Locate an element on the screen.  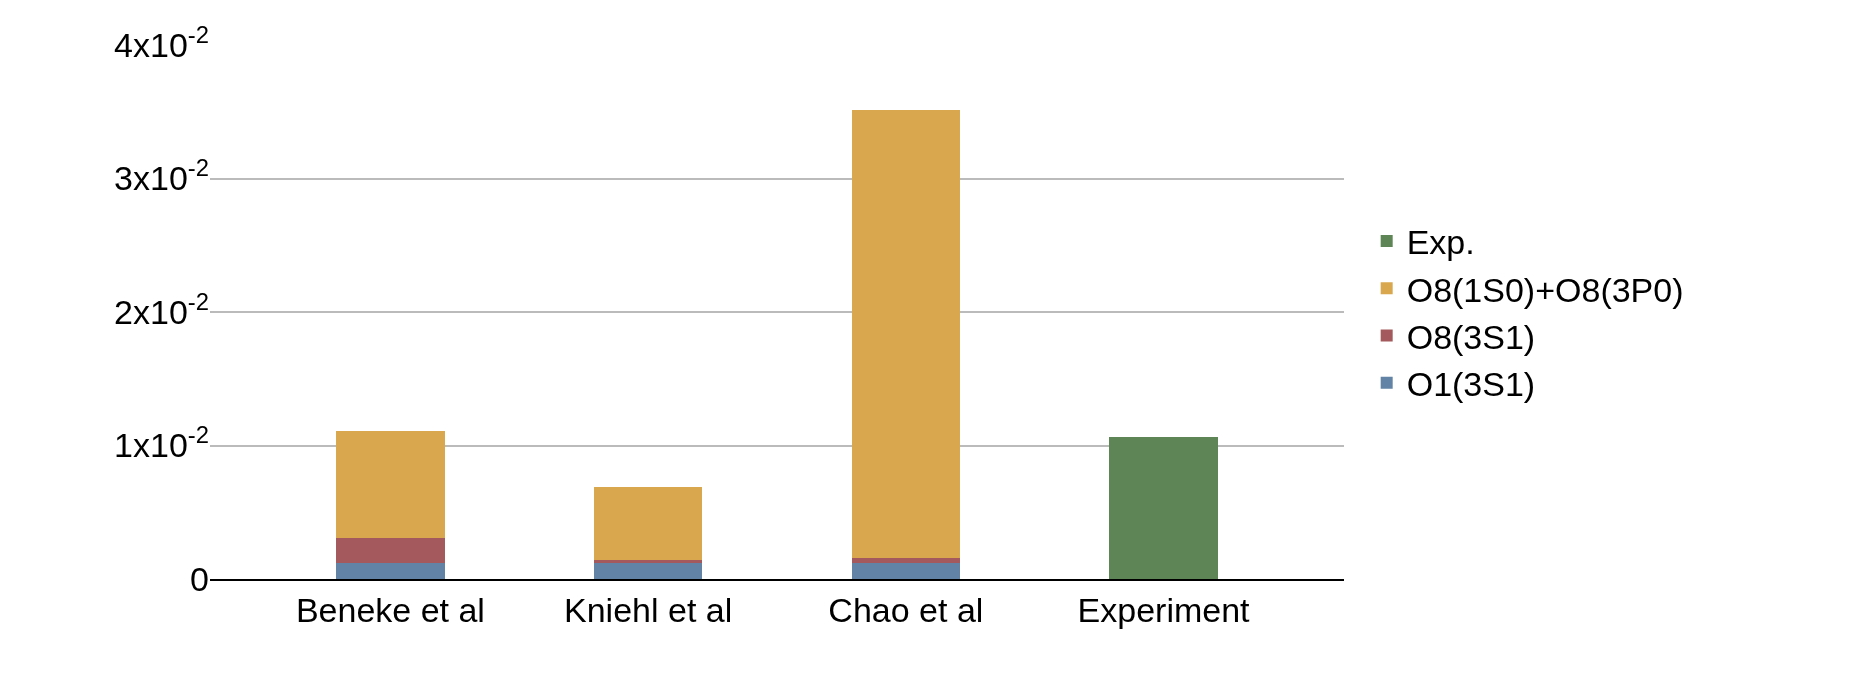
y-tick-label: 2x10$^{-2}$ is located at coordinates (161, 309).